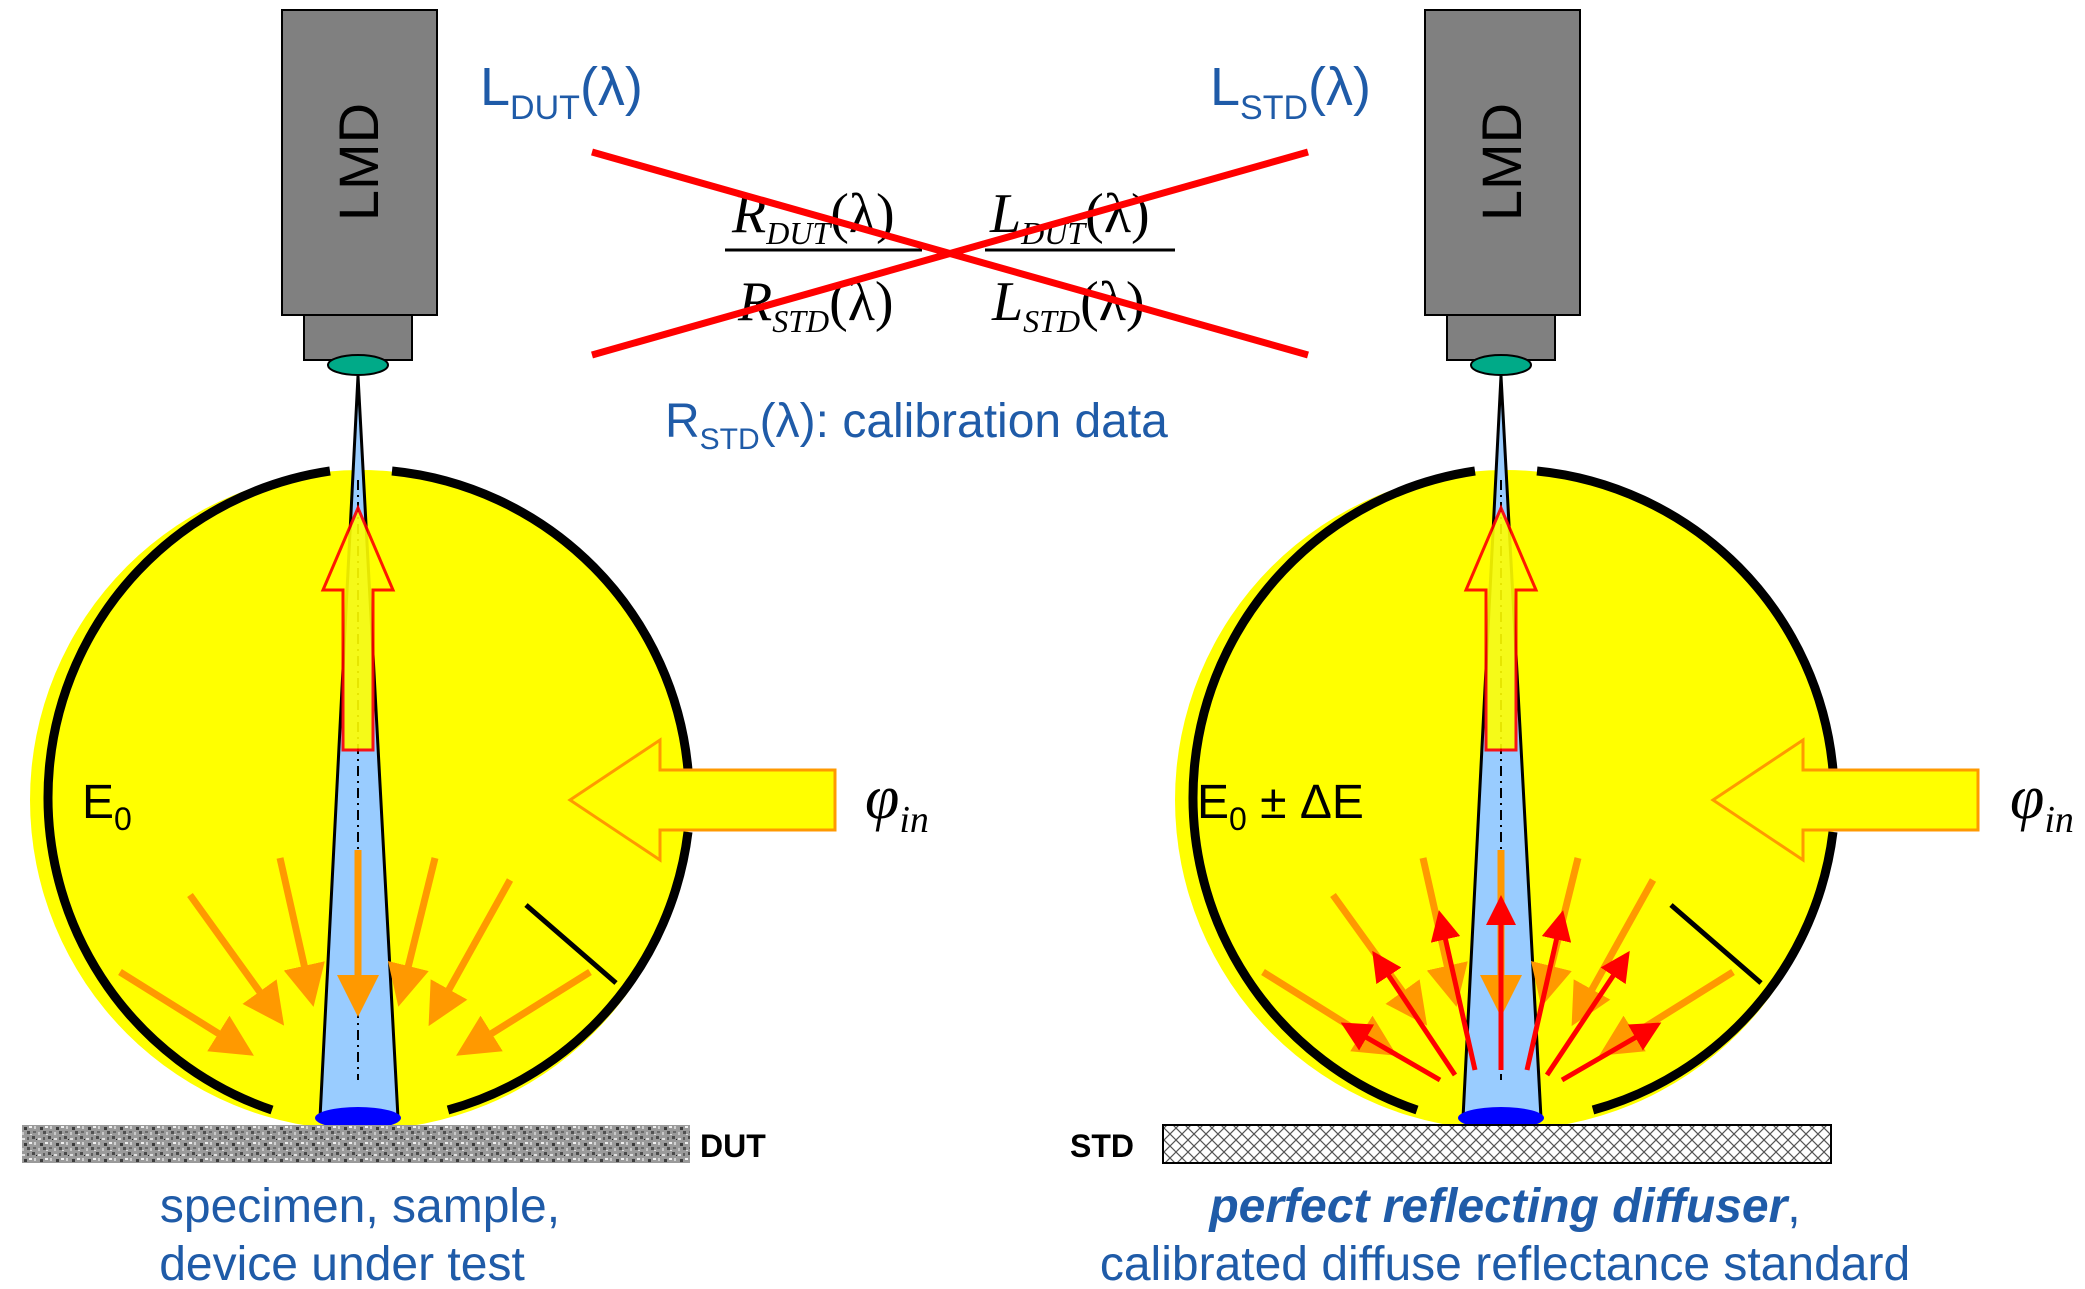  I want to click on left-sample-tag: DUT, so click(733, 1146).